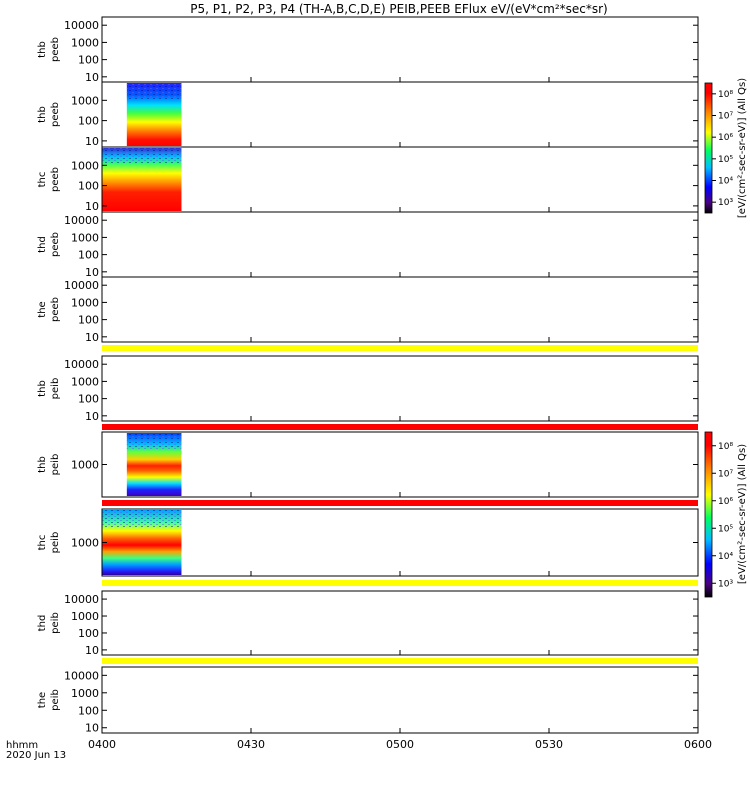 The image size is (750, 800). I want to click on panel-thb-peib: 1000 thb peib, so click(368, 464).